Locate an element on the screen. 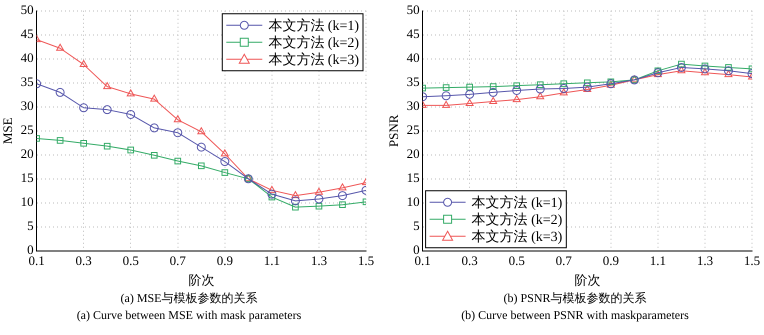 This screenshot has width=764, height=335. text: (b) PSNR与模板参数的关系 is located at coordinates (575, 298).